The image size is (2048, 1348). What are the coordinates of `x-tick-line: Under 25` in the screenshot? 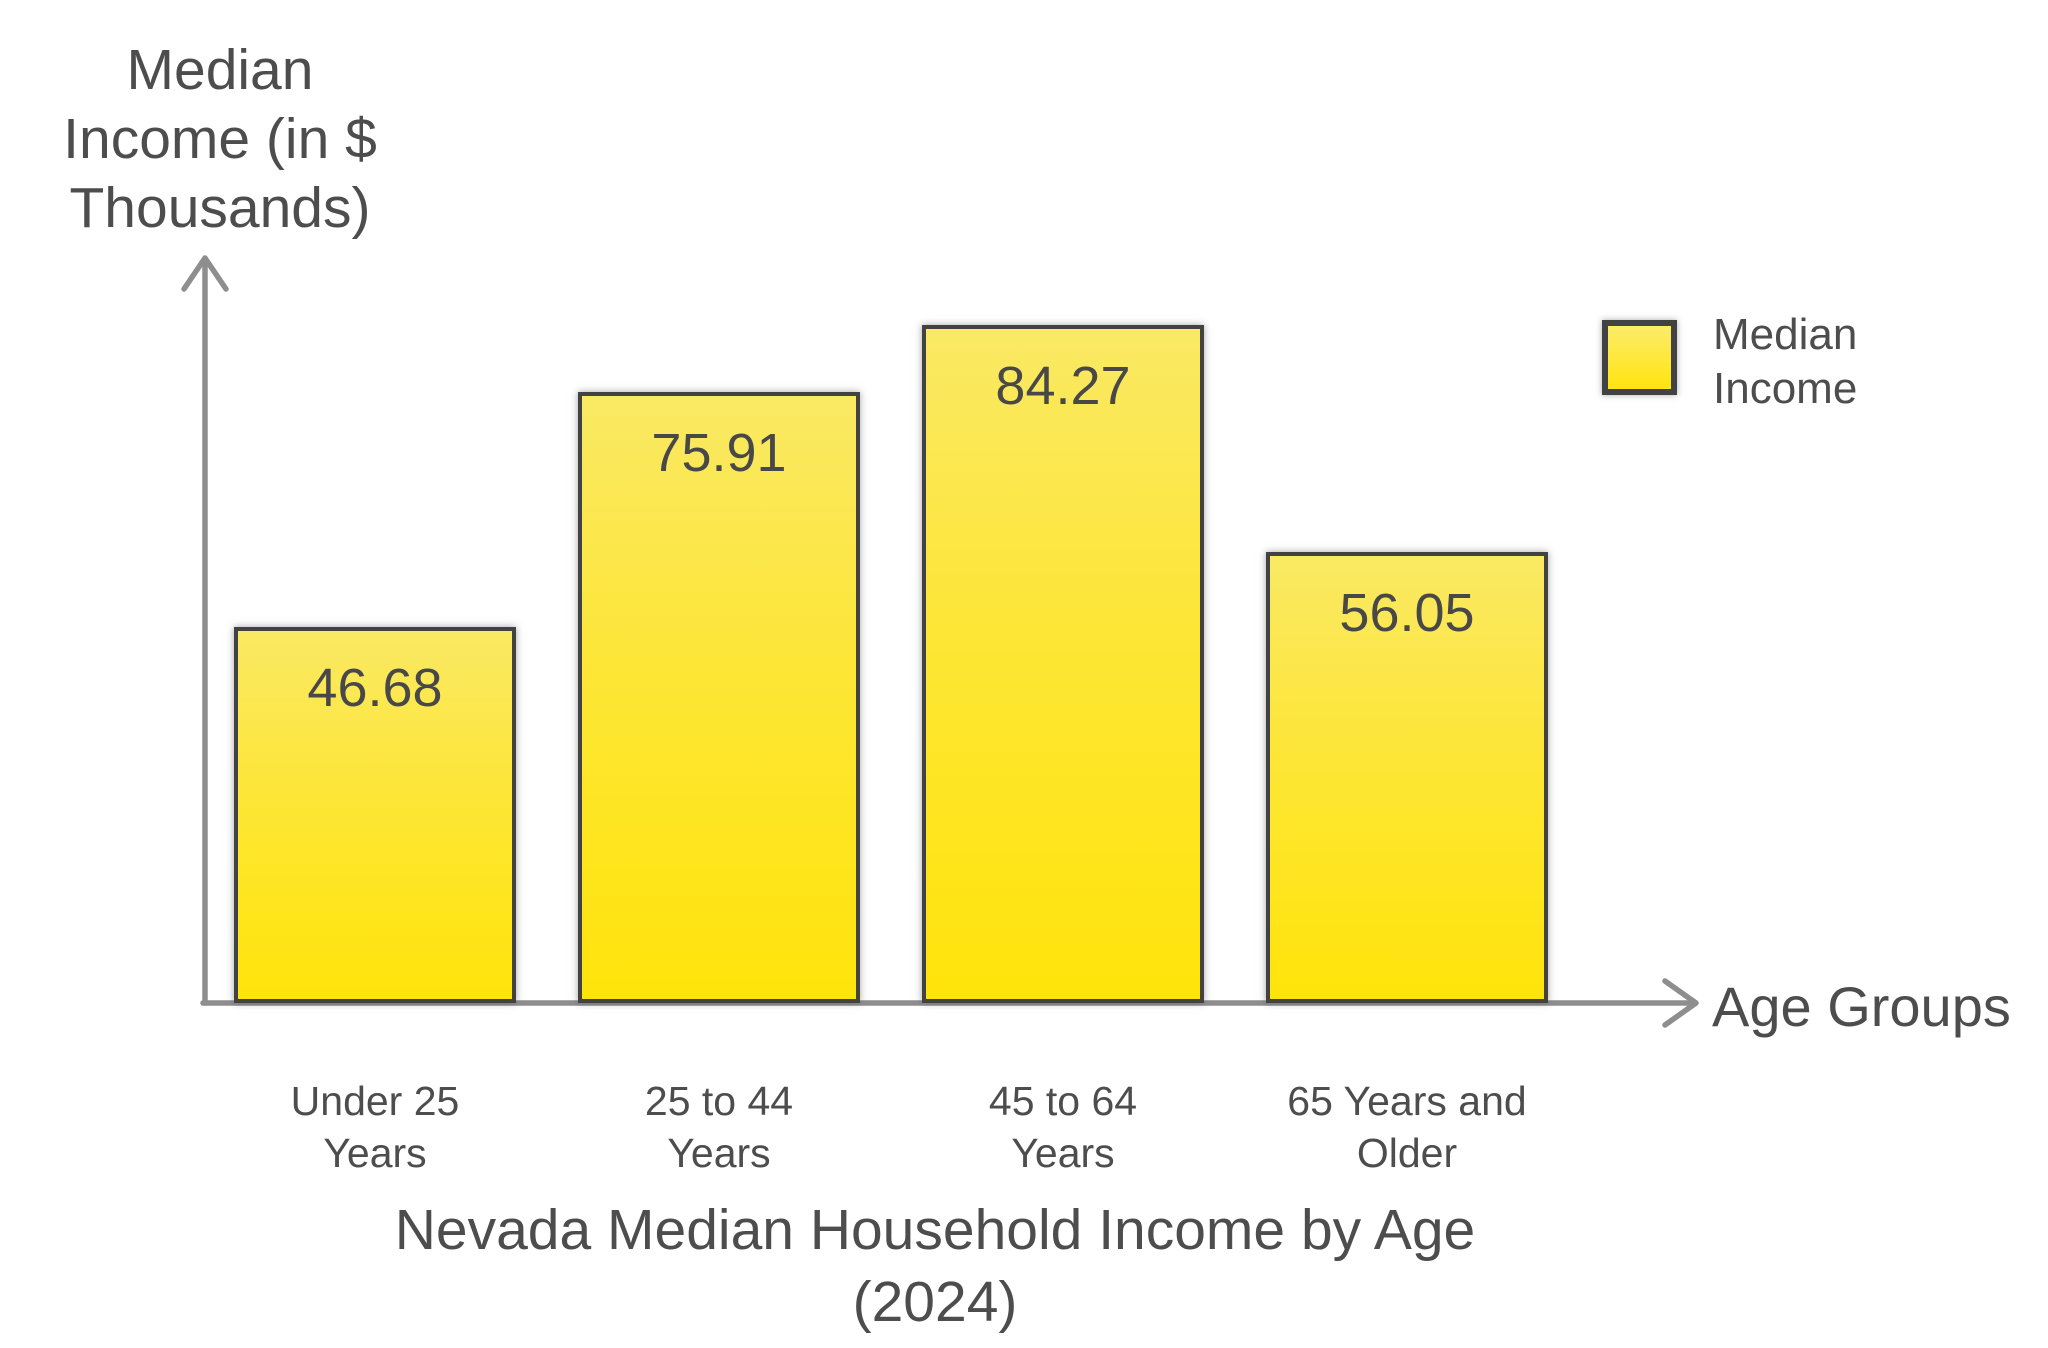 It's located at (375, 1101).